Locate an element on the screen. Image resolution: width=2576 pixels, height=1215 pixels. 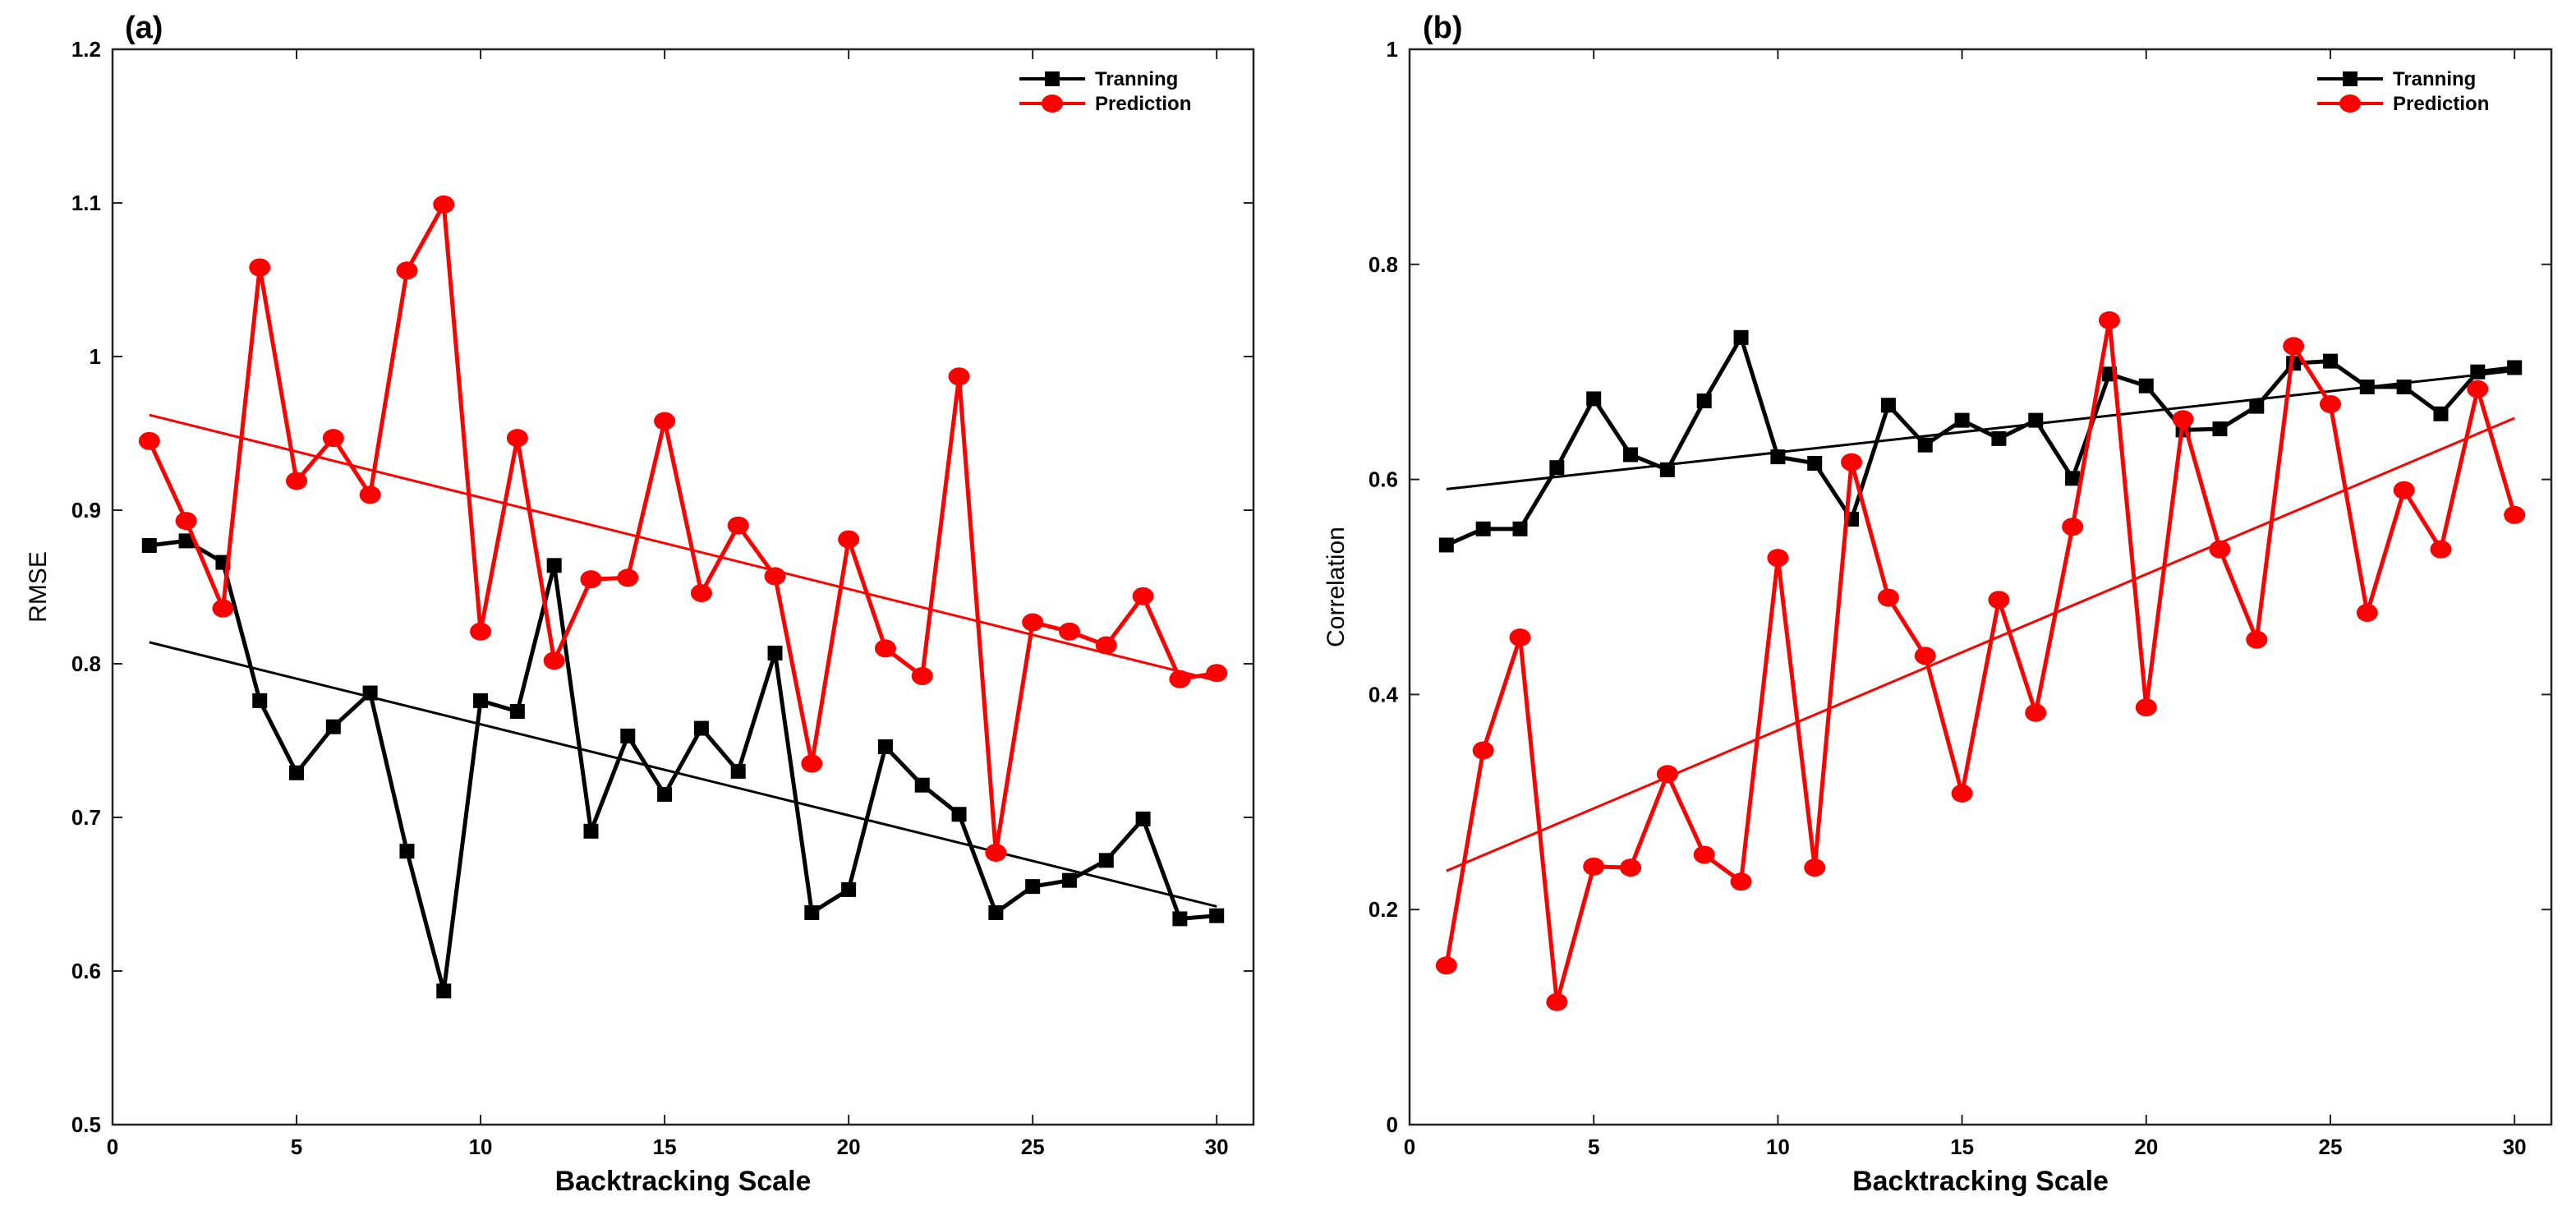
y-tick-label: 0.4 is located at coordinates (1383, 694).